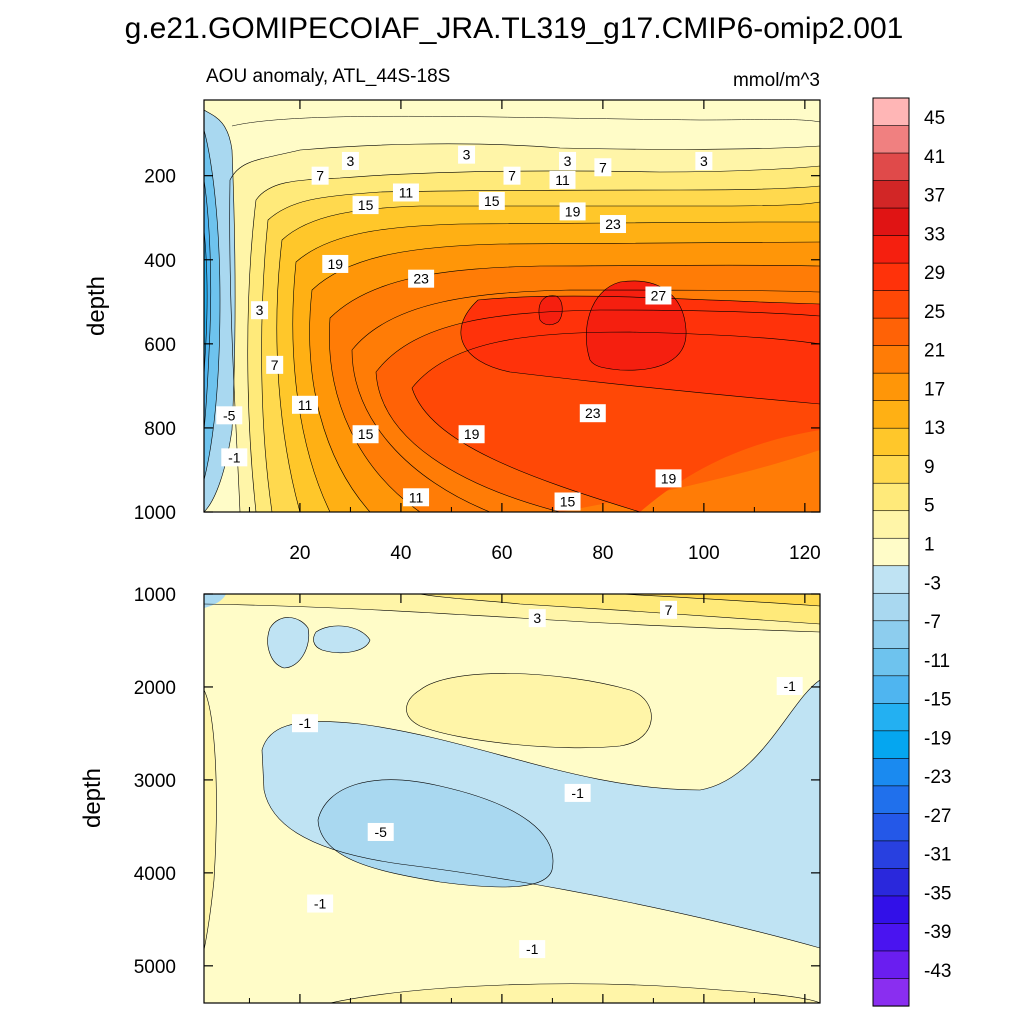 The height and width of the screenshot is (1024, 1024). I want to click on contour-label: 15, so click(491, 200).